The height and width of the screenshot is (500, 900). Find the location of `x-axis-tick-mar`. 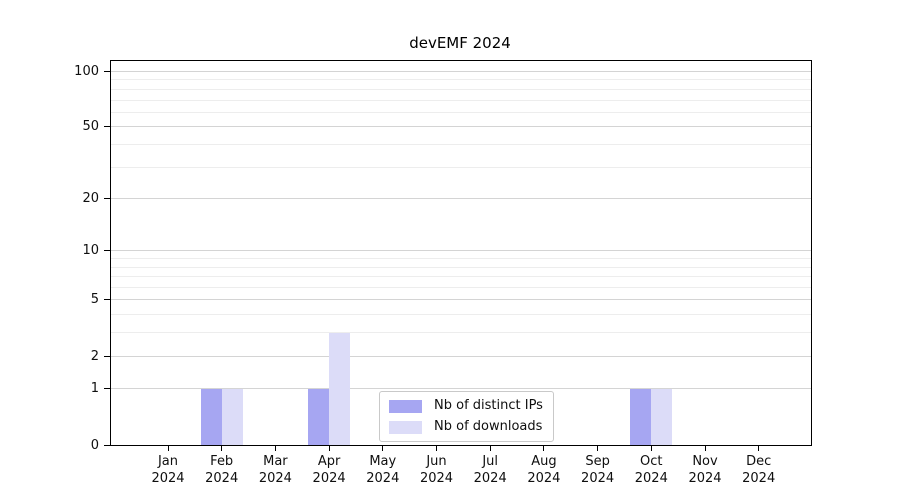

x-axis-tick-mar is located at coordinates (275, 448).